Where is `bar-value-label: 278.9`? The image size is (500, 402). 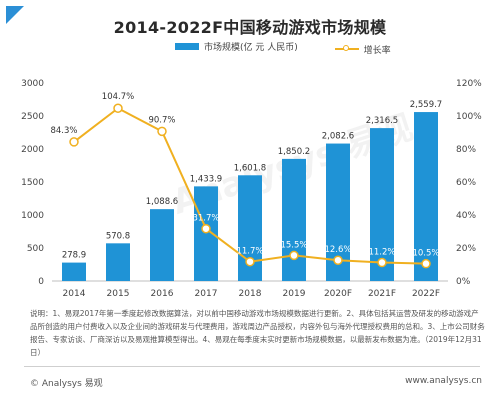 bar-value-label: 278.9 is located at coordinates (74, 256).